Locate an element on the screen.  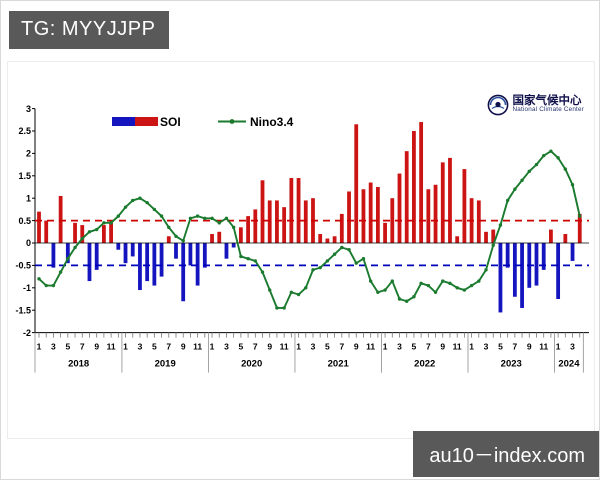
legend-nino-marker is located at coordinates (232, 121).